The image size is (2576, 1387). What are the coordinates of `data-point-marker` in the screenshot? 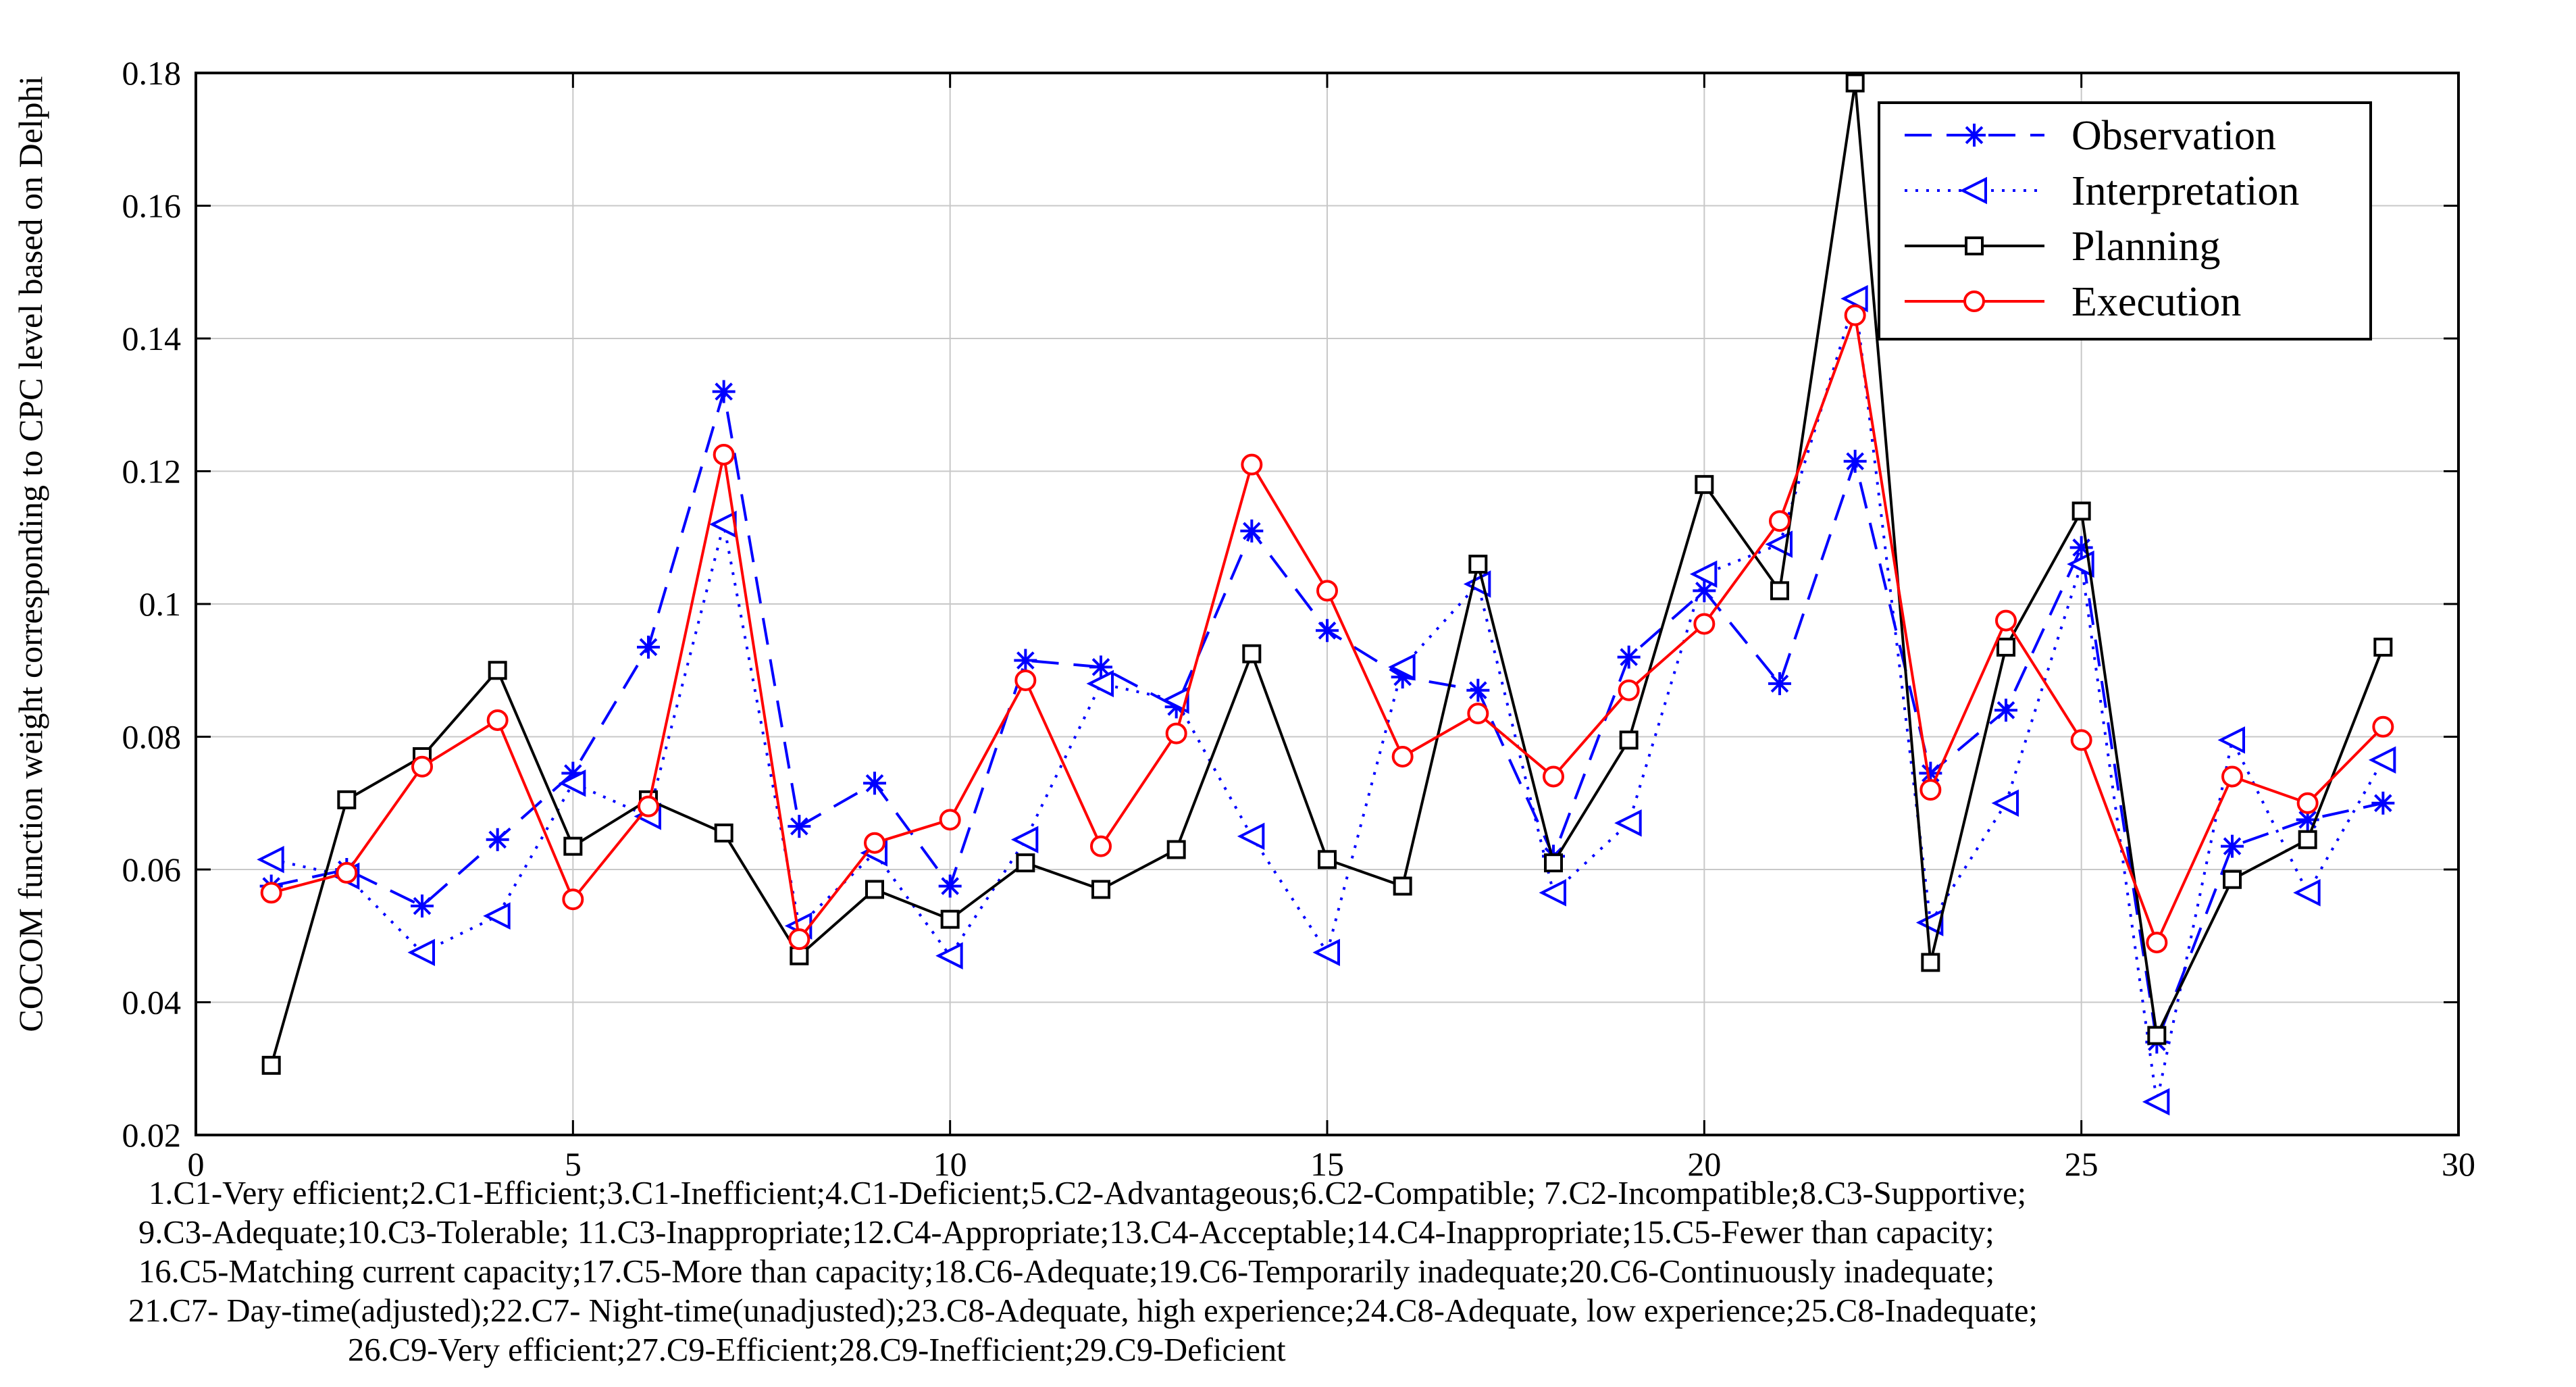 It's located at (1973, 190).